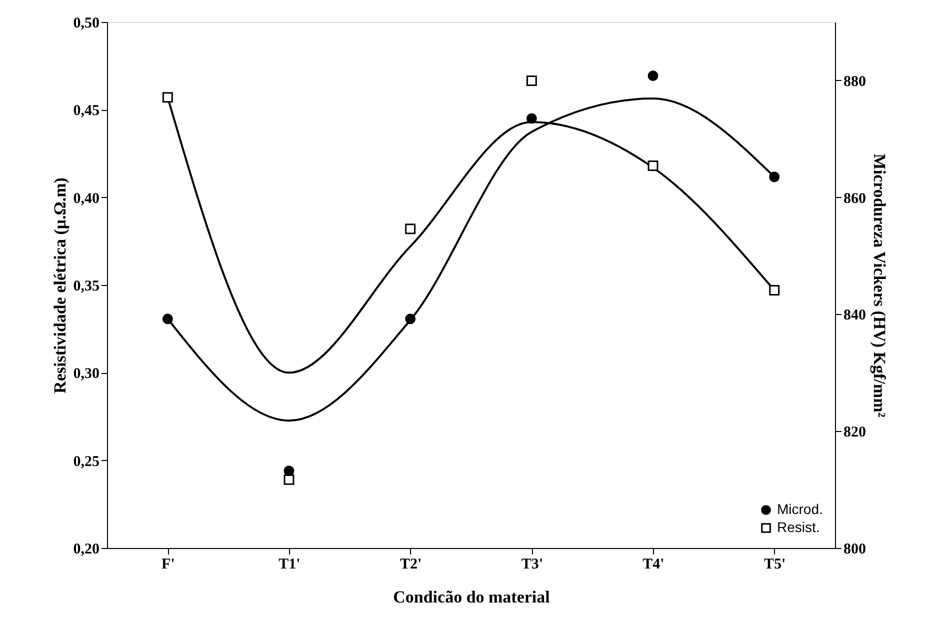 Image resolution: width=928 pixels, height=626 pixels. Describe the element at coordinates (798, 527) in the screenshot. I see `legend-label: Resist.` at that location.